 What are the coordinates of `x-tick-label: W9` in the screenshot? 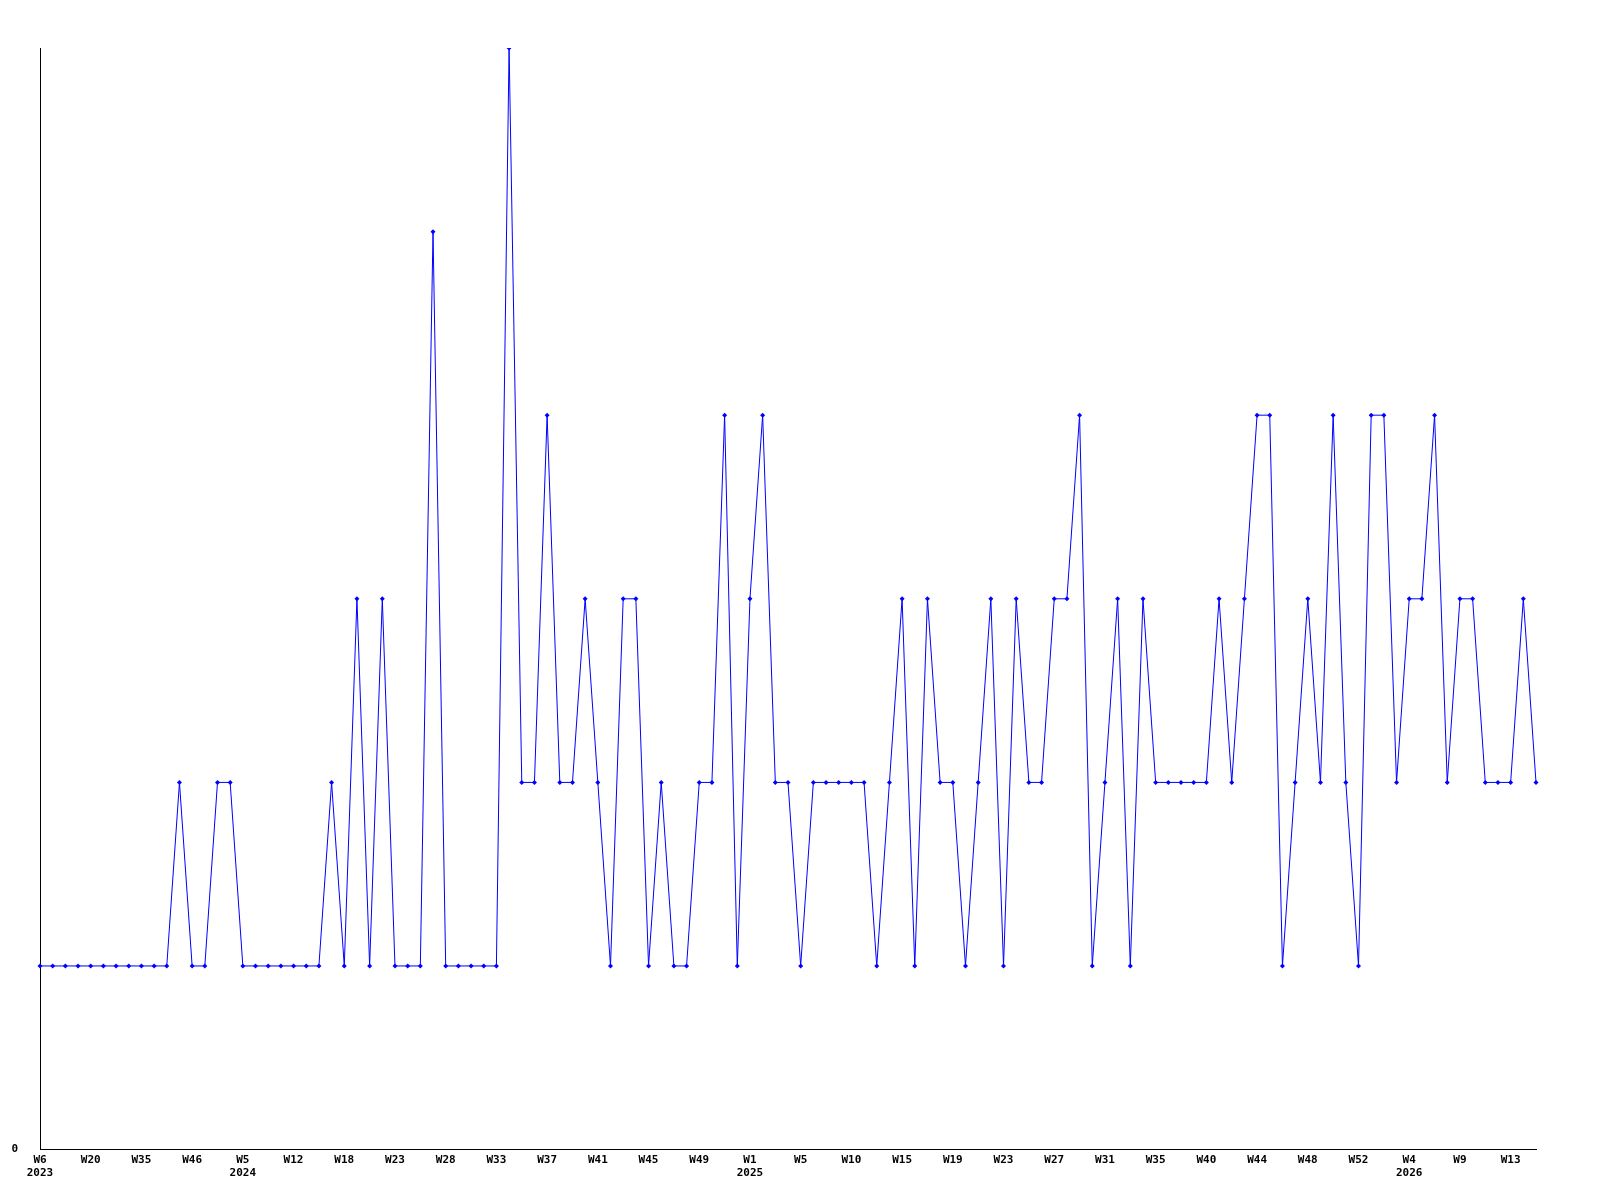 It's located at (1460, 1160).